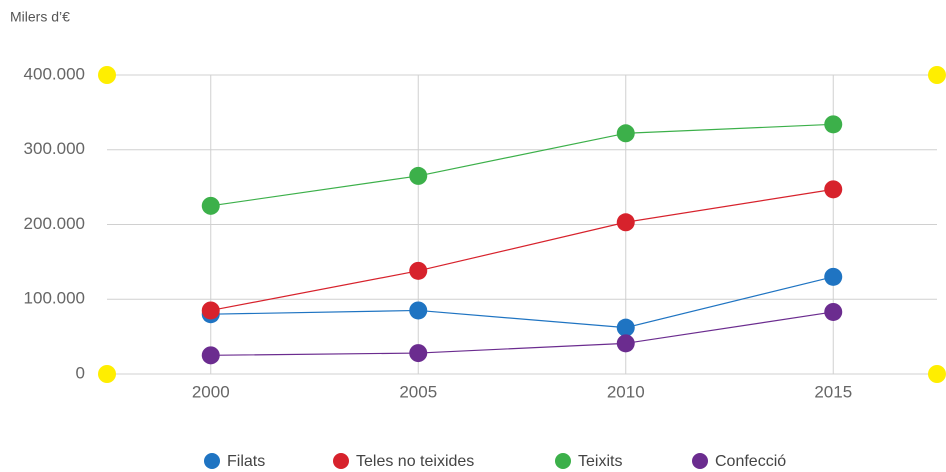  Describe the element at coordinates (54, 73) in the screenshot. I see `y-tick-label: 400.000` at that location.